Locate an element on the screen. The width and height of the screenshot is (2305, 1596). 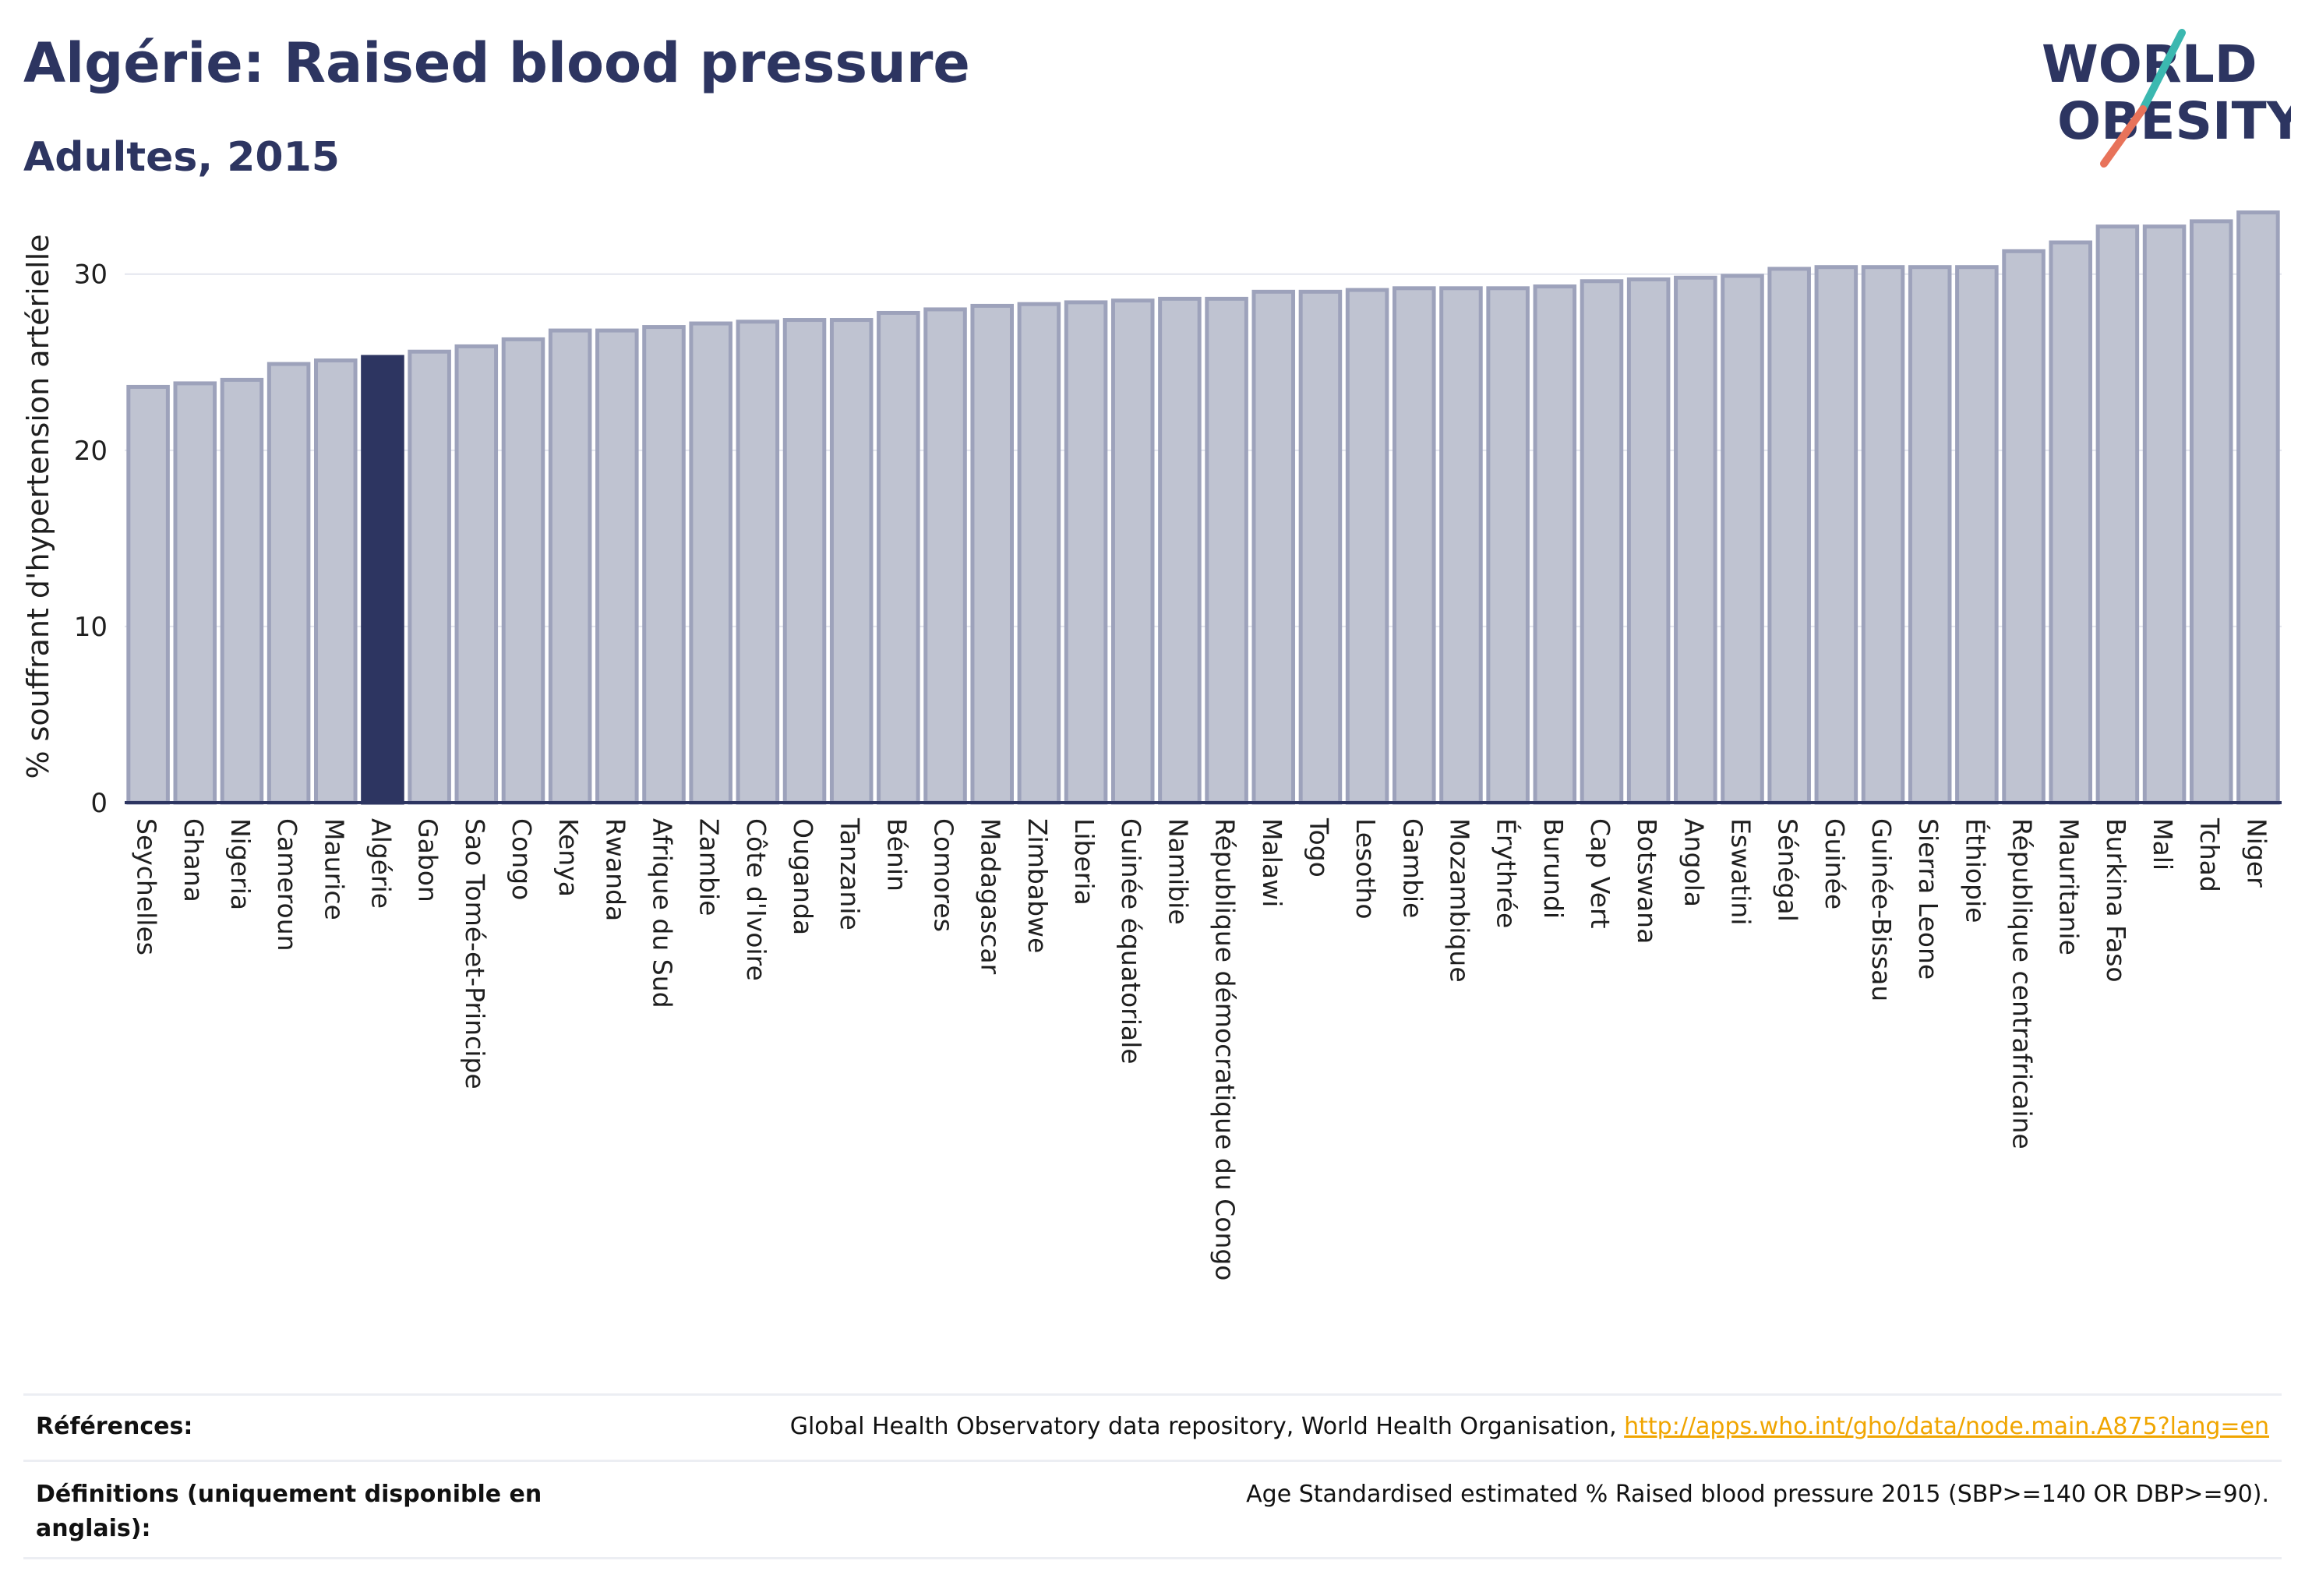
x-tick-label: République centrafricaine is located at coordinates (2023, 983).